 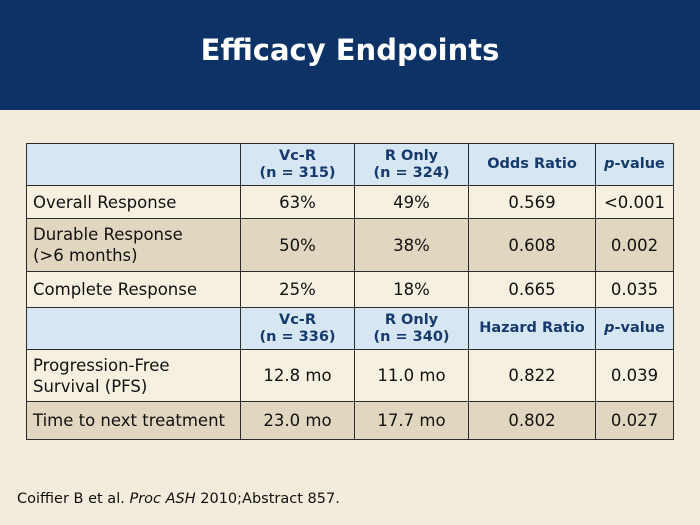 What do you see at coordinates (411, 202) in the screenshot?
I see `r-only-value: 49%` at bounding box center [411, 202].